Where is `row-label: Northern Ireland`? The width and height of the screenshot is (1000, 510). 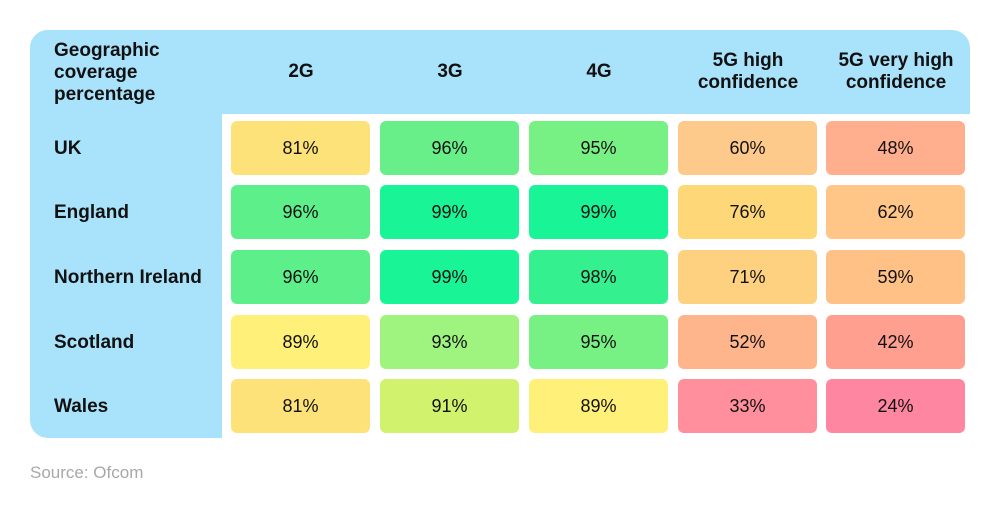
row-label: Northern Ireland is located at coordinates (128, 277).